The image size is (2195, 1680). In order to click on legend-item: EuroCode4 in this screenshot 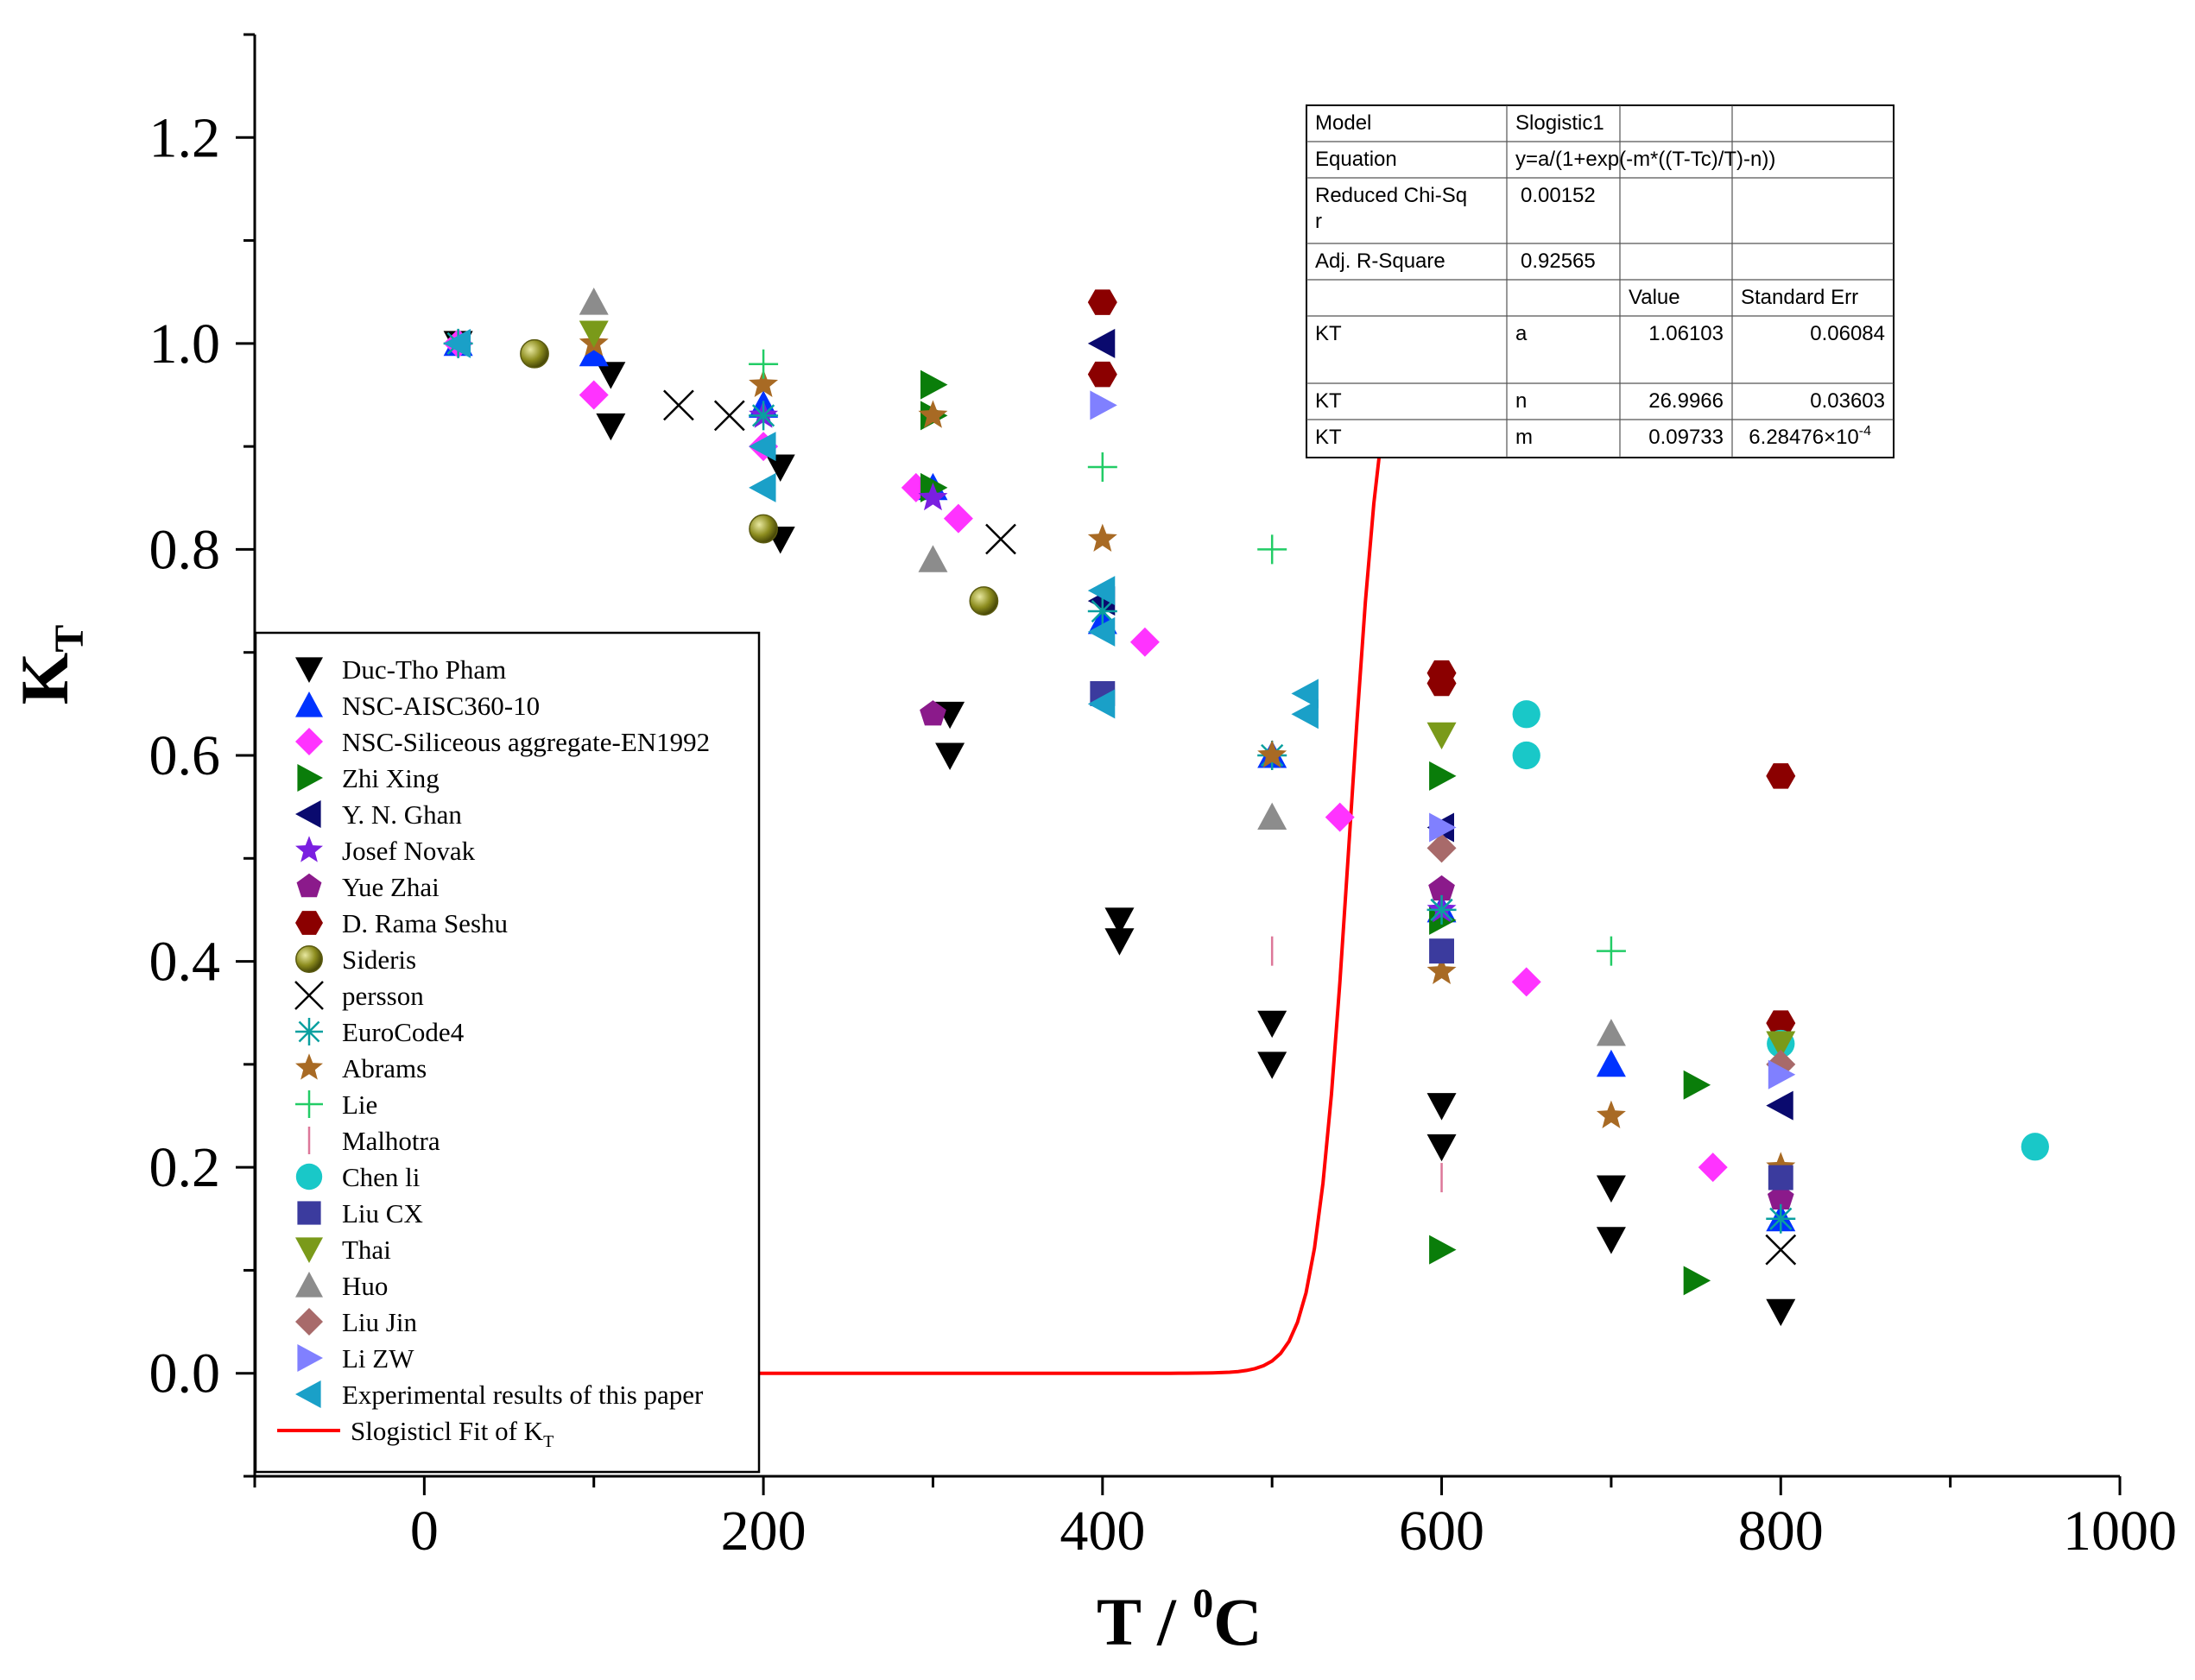, I will do `click(380, 1032)`.